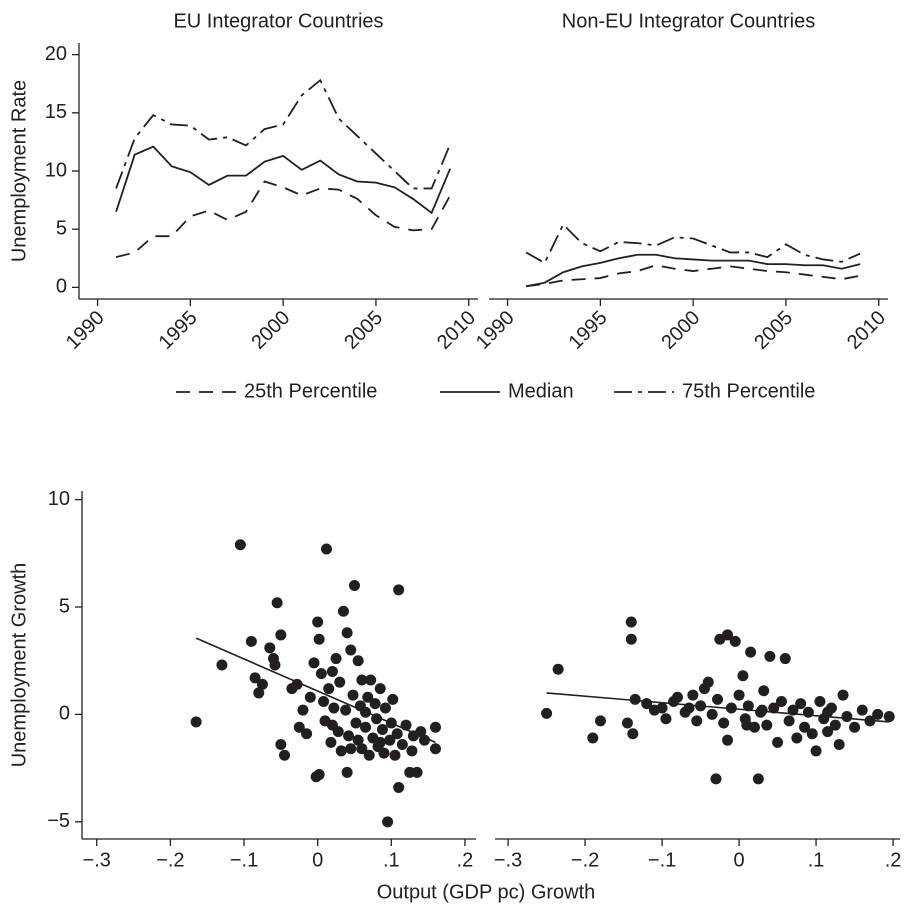 The height and width of the screenshot is (909, 910). Describe the element at coordinates (19, 171) in the screenshot. I see `y-axis-label: Unemployment Rate` at that location.